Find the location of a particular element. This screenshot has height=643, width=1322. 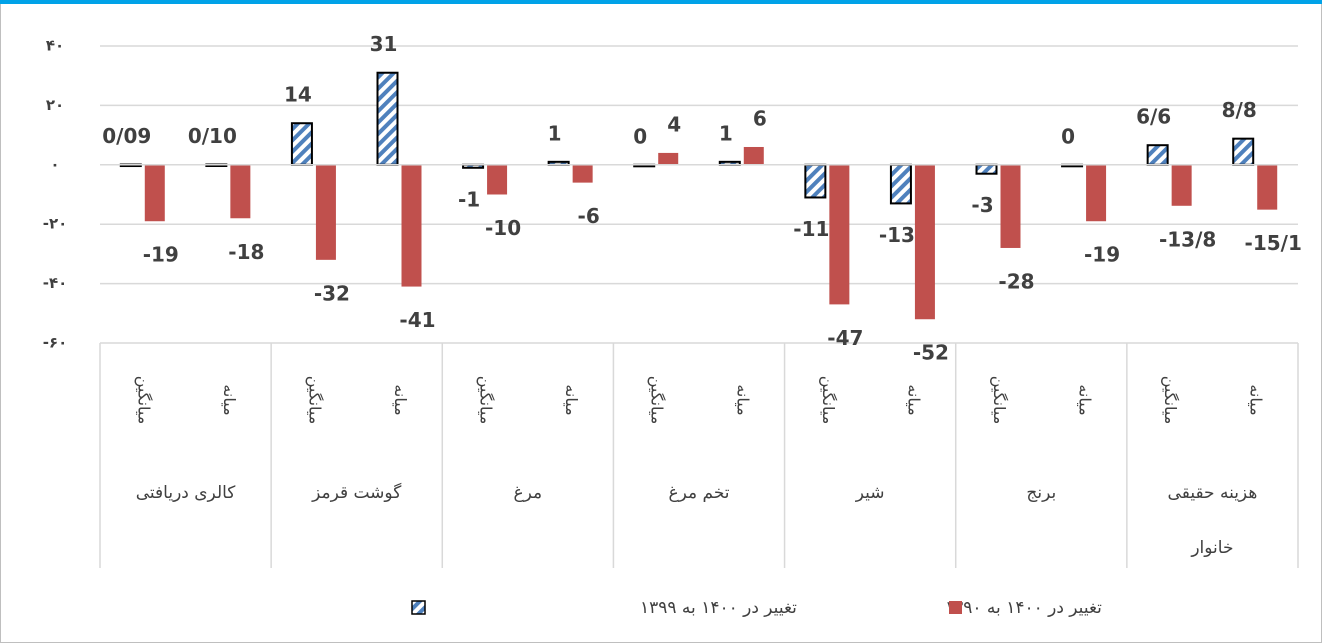

y-tick-label: -۶۰ is located at coordinates (55, 343).